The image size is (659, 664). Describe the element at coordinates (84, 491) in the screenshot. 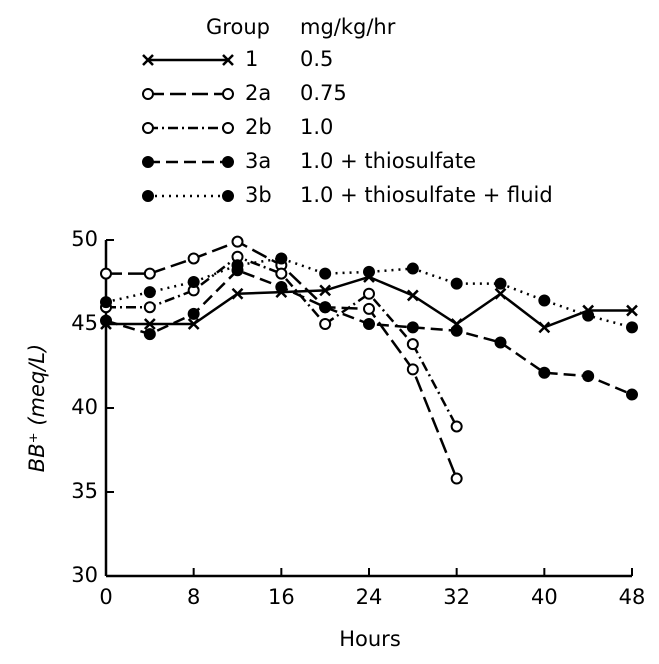

I see `y-tick-label: 35` at that location.